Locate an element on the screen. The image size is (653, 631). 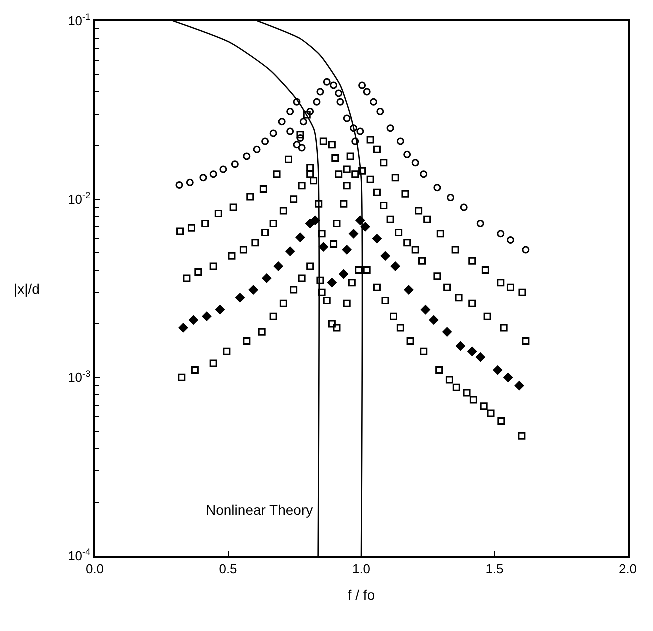
x-tick-label: 2.0 is located at coordinates (628, 568).